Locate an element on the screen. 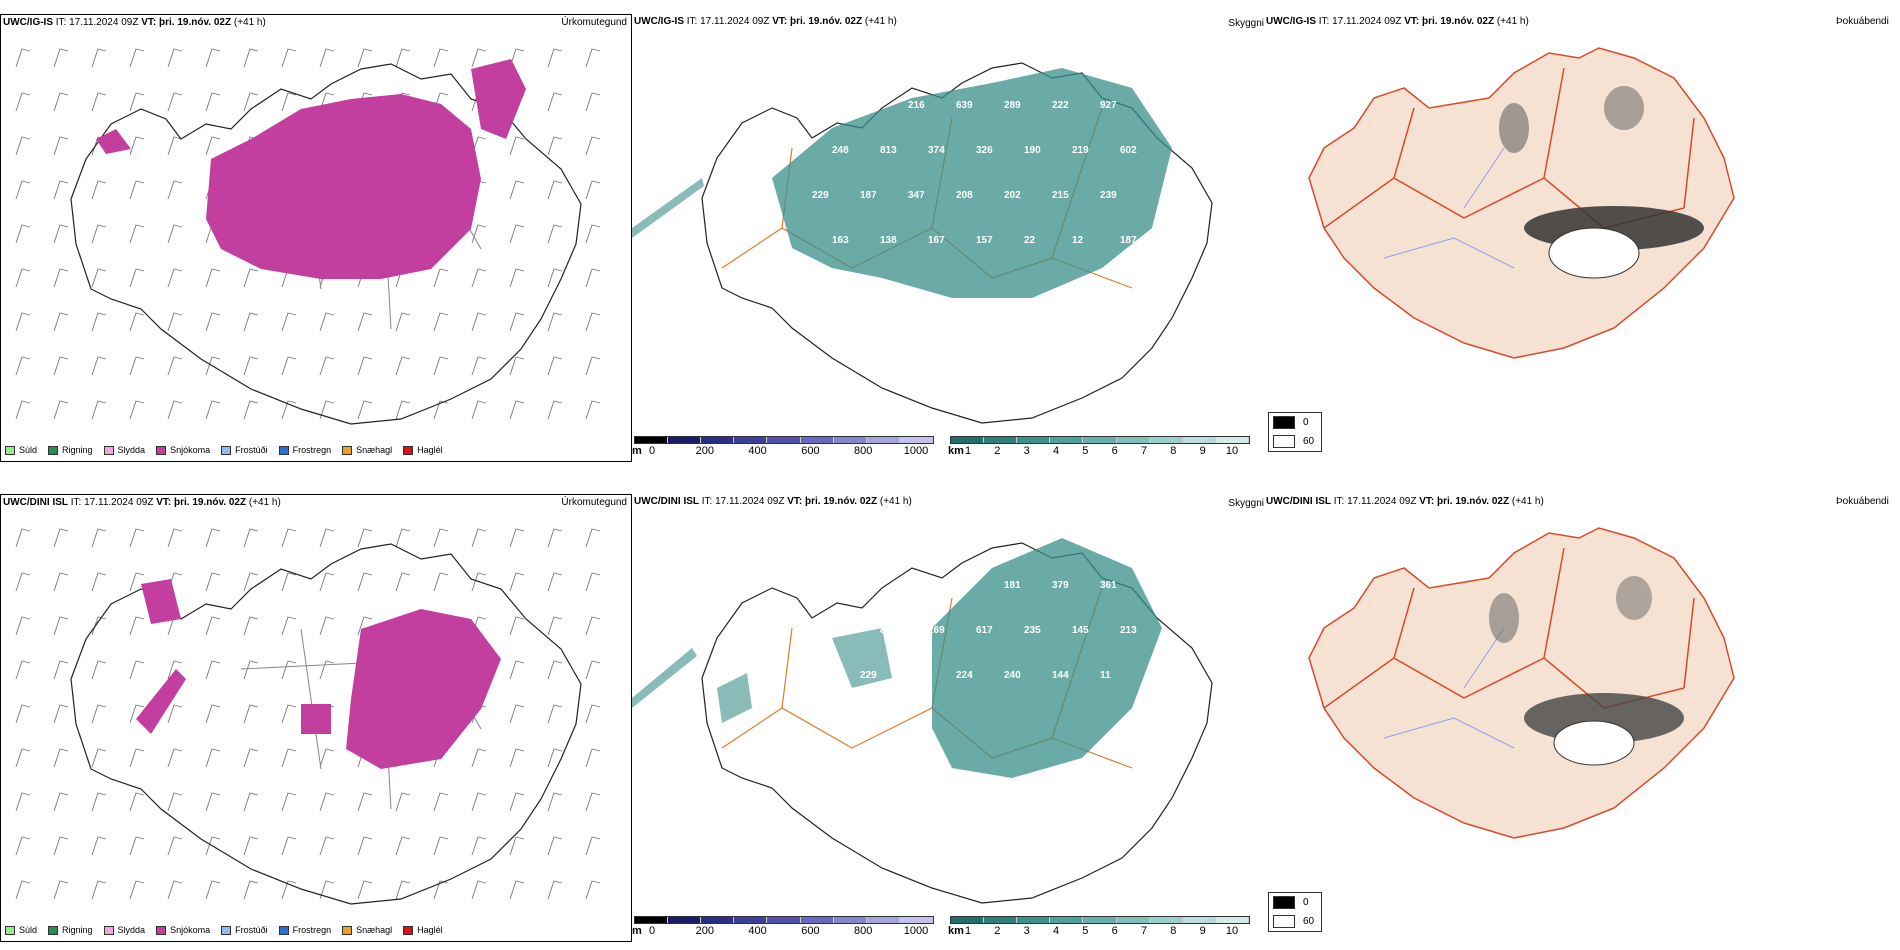  legend-item: Slydda is located at coordinates (124, 930).